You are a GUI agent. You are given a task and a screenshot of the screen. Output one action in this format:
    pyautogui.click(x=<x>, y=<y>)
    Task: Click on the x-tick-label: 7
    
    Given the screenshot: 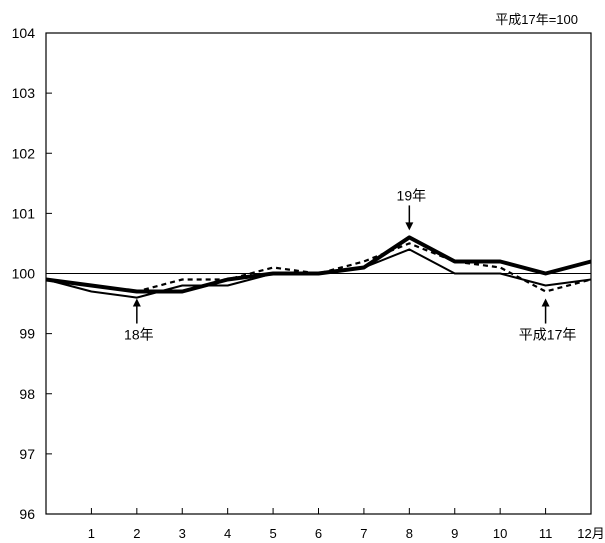 What is the action you would take?
    pyautogui.click(x=363, y=533)
    